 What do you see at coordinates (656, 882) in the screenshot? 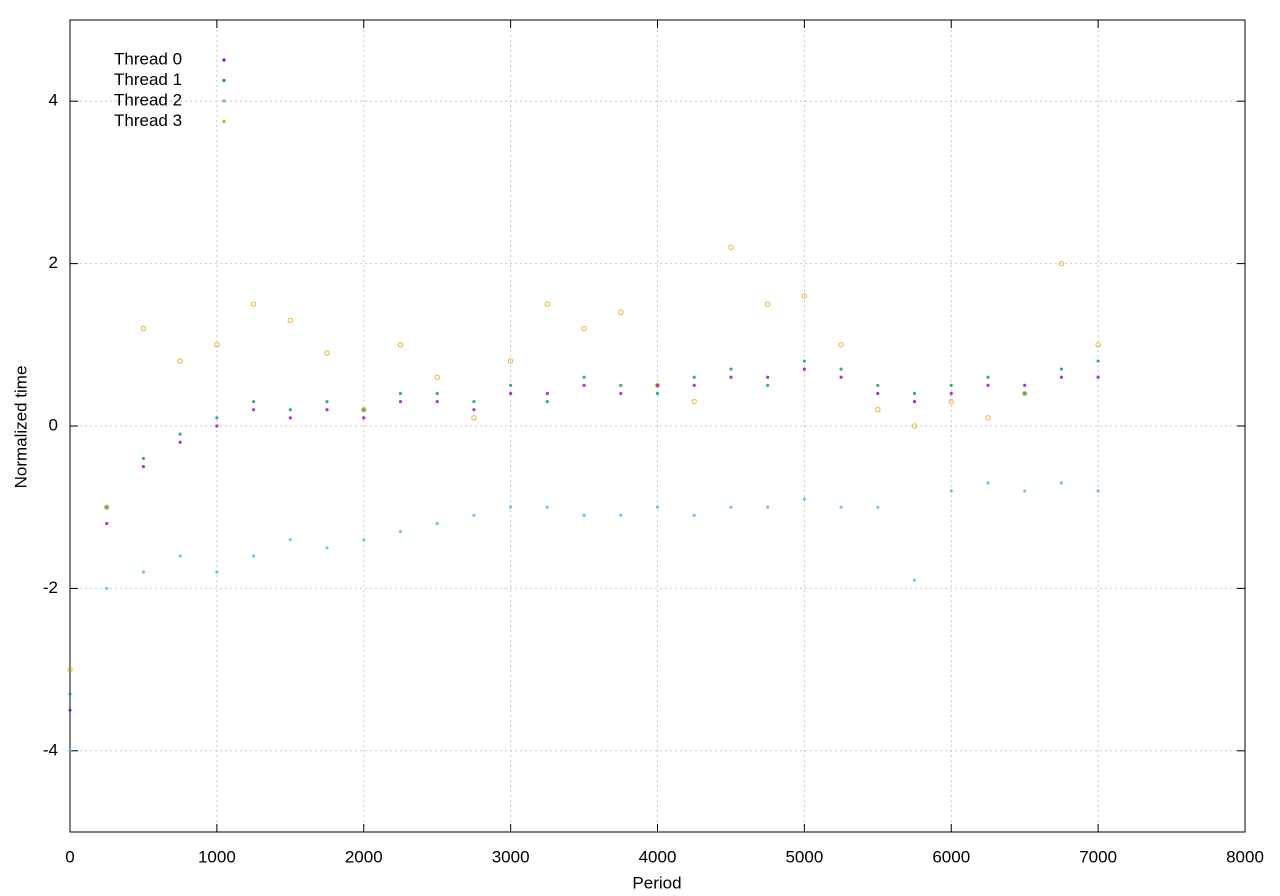
I see `x-axis-label: Period` at bounding box center [656, 882].